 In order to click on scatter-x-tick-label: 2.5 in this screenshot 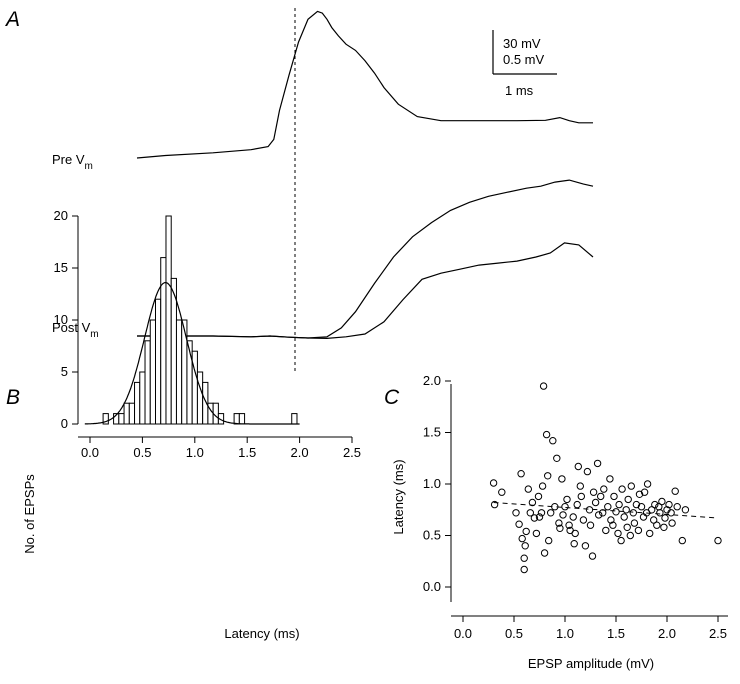, I will do `click(718, 633)`.